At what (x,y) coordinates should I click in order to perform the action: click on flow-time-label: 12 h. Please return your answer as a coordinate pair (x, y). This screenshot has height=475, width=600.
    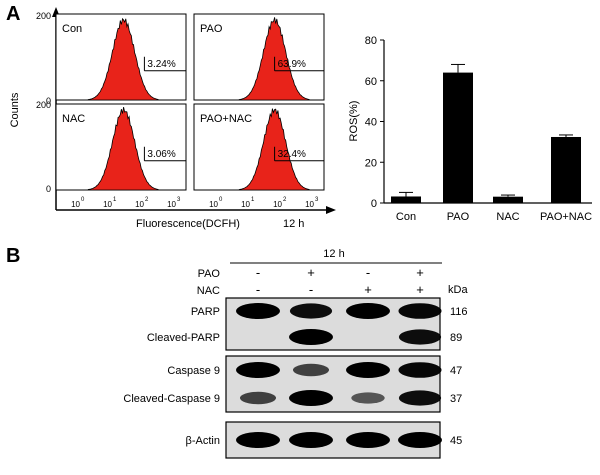
    Looking at the image, I should click on (293, 224).